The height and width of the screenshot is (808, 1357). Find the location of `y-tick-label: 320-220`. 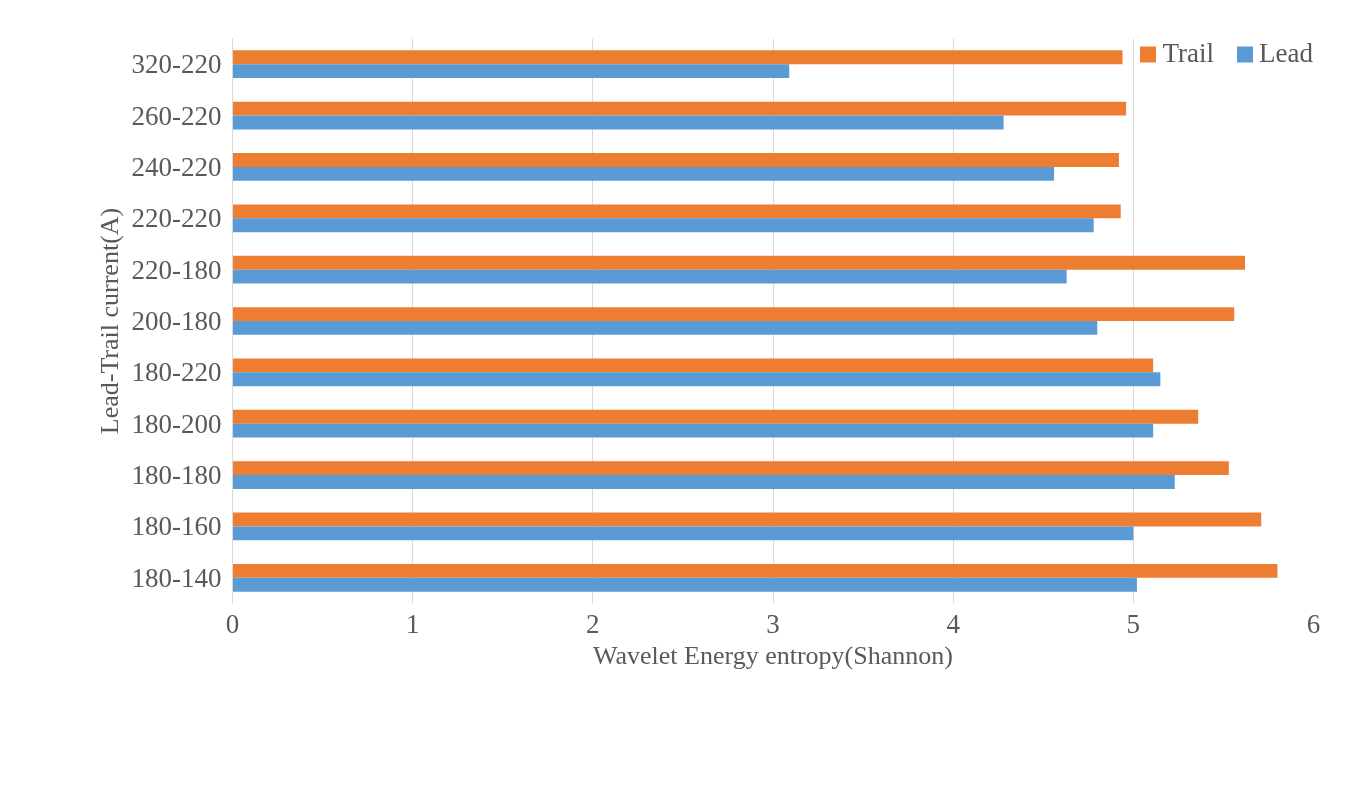

y-tick-label: 320-220 is located at coordinates (176, 64).